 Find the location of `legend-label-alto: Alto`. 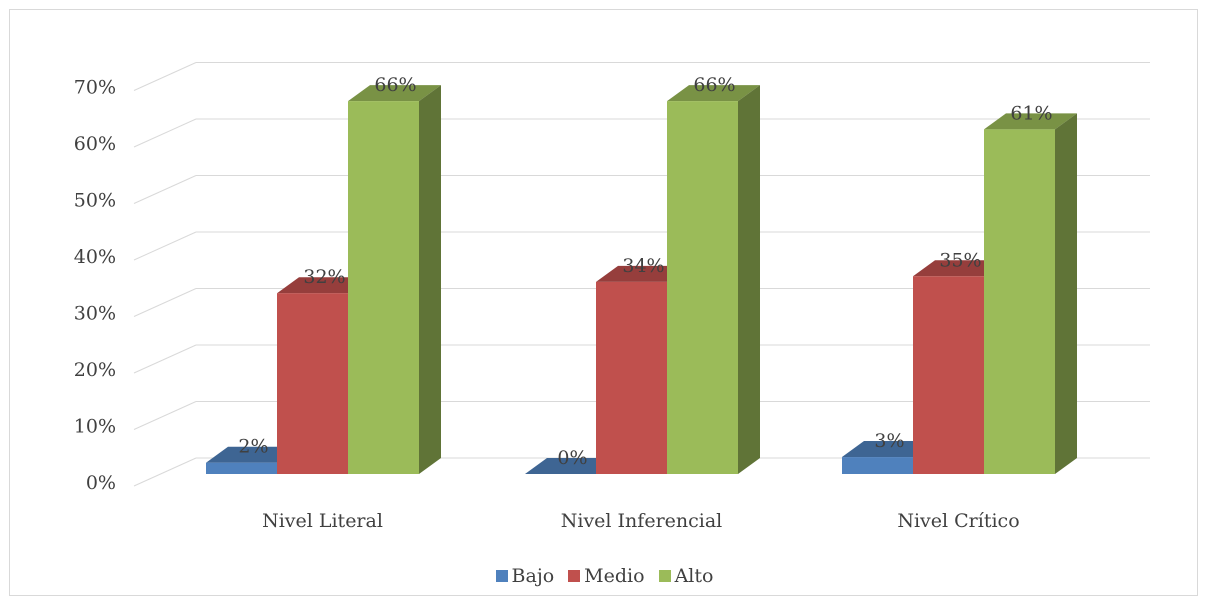

legend-label-alto: Alto is located at coordinates (694, 576).